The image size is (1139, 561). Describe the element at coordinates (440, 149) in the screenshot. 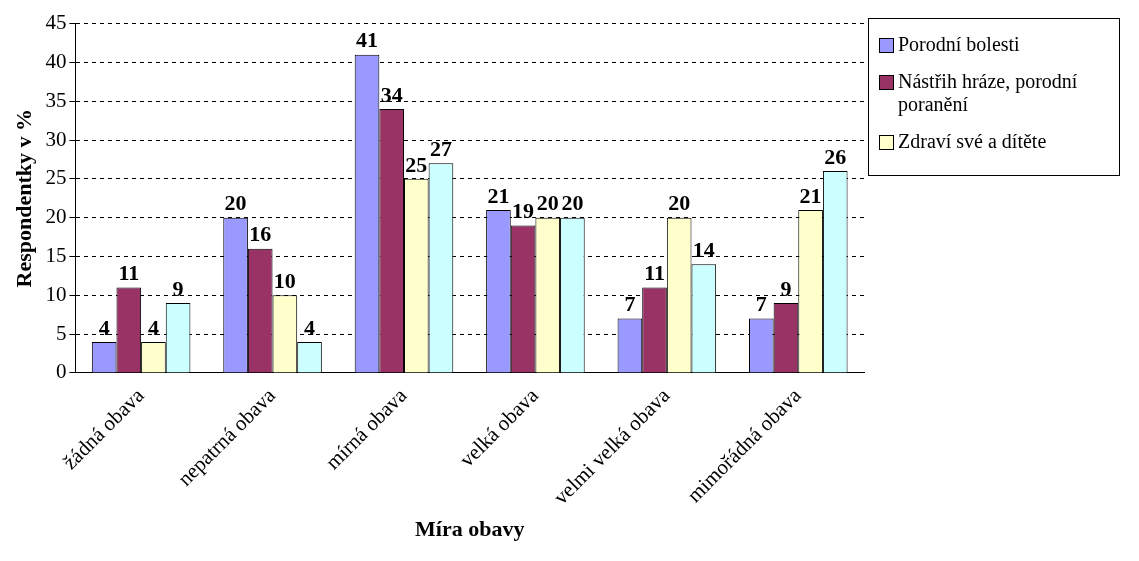

I see `data-label: 27` at that location.